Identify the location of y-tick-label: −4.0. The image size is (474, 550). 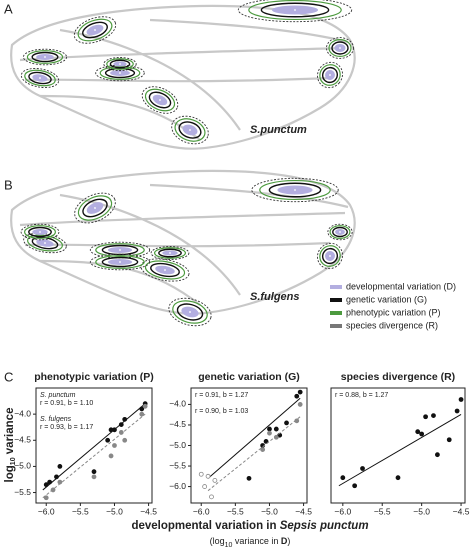
(22, 413).